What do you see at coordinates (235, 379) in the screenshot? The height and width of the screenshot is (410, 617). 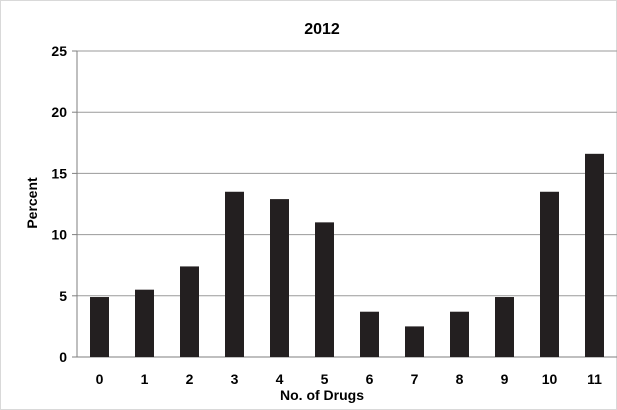 I see `x-tick-label: 3` at bounding box center [235, 379].